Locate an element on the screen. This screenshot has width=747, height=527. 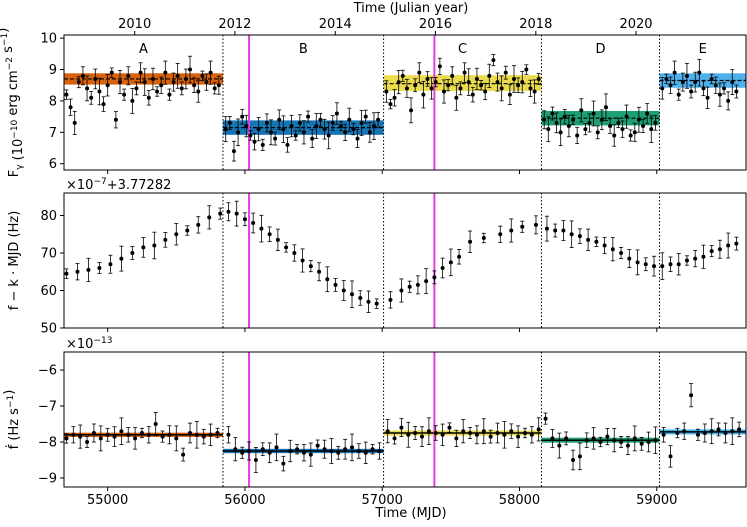
y-label-superscript: −10 is located at coordinates (15, 128).